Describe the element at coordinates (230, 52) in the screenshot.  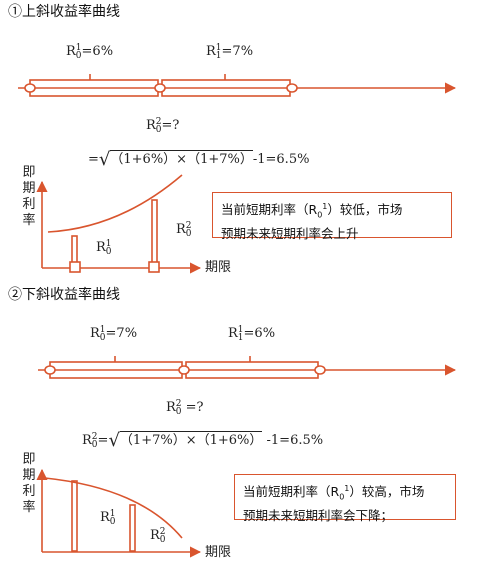
I see `rate-r1-1-label: R 1 1 =7%` at that location.